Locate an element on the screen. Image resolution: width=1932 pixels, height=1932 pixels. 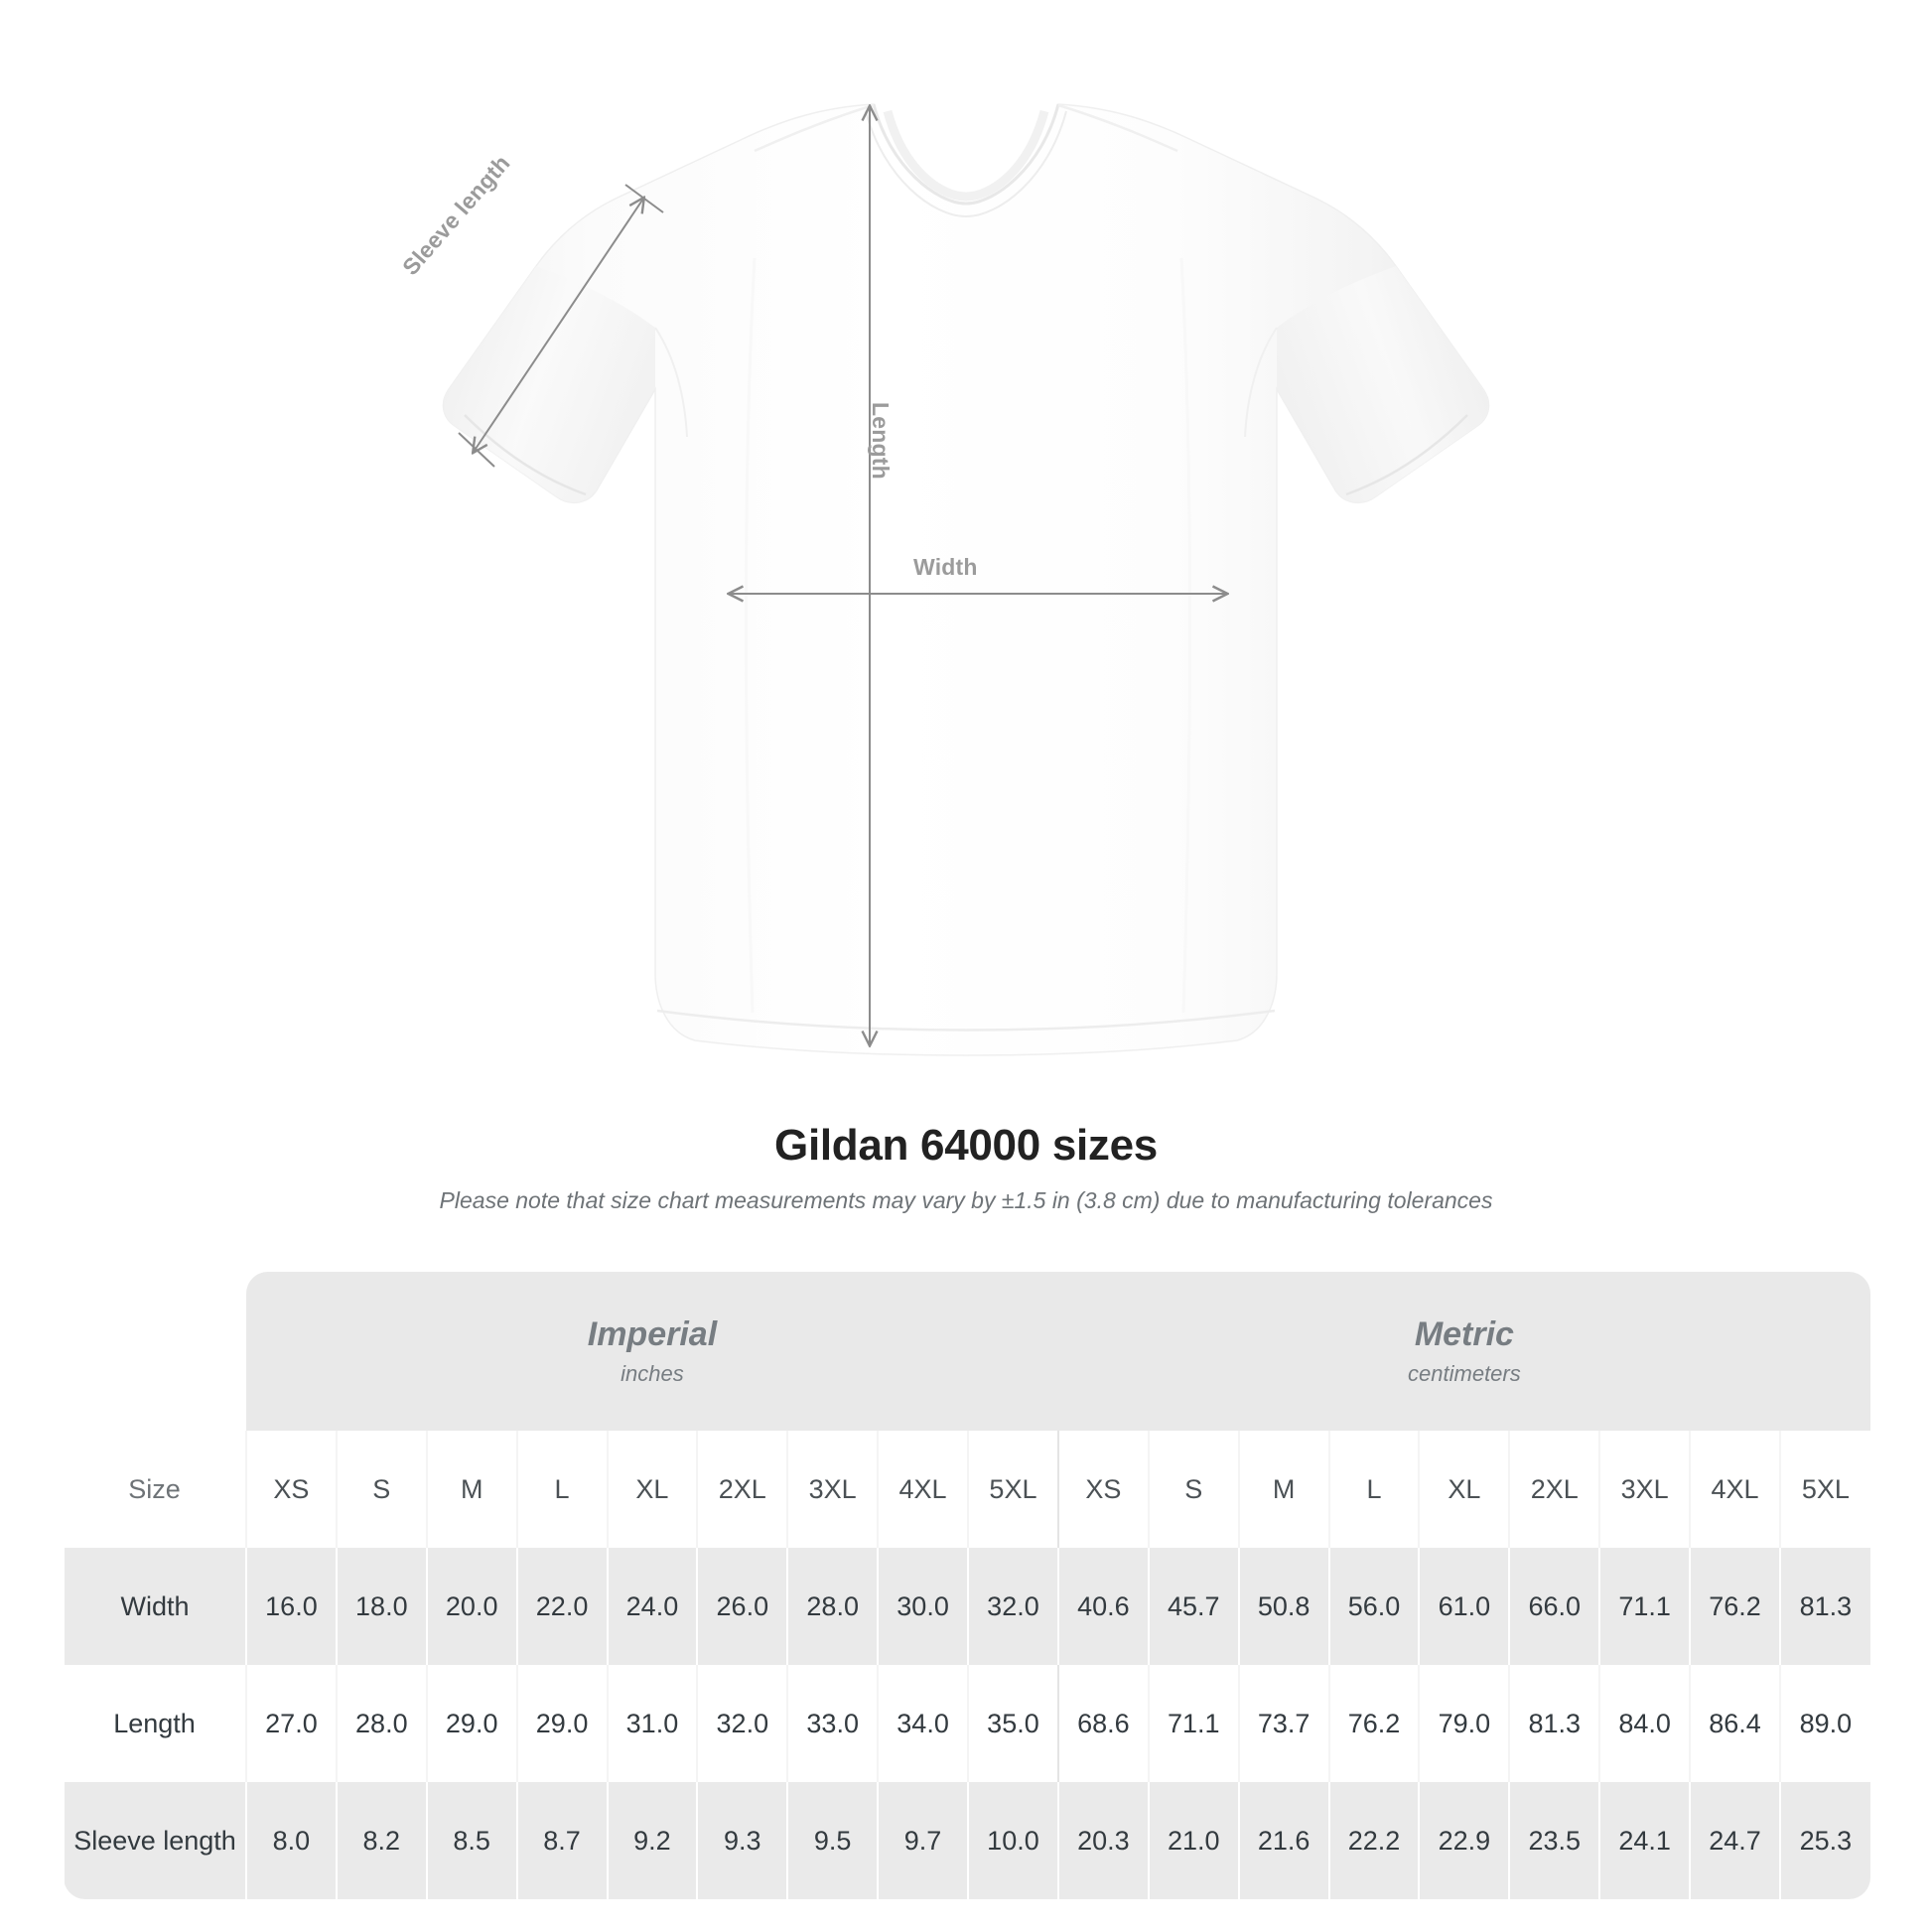
size-header-xs-imperial: XS is located at coordinates (291, 1489).